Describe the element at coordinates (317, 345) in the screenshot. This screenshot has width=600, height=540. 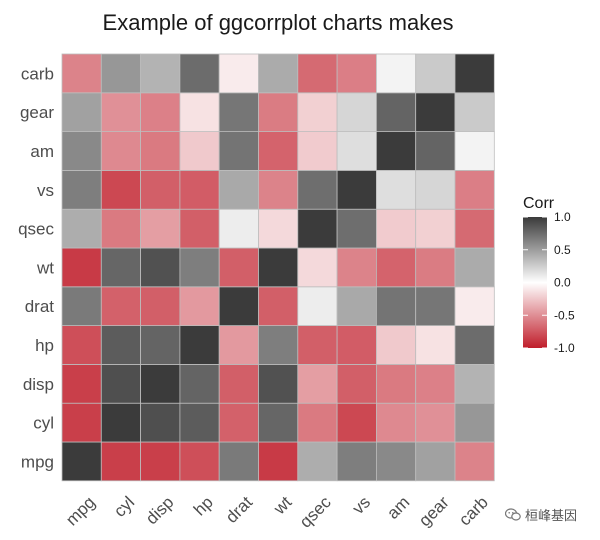
I see `cell-hp-qsec` at that location.